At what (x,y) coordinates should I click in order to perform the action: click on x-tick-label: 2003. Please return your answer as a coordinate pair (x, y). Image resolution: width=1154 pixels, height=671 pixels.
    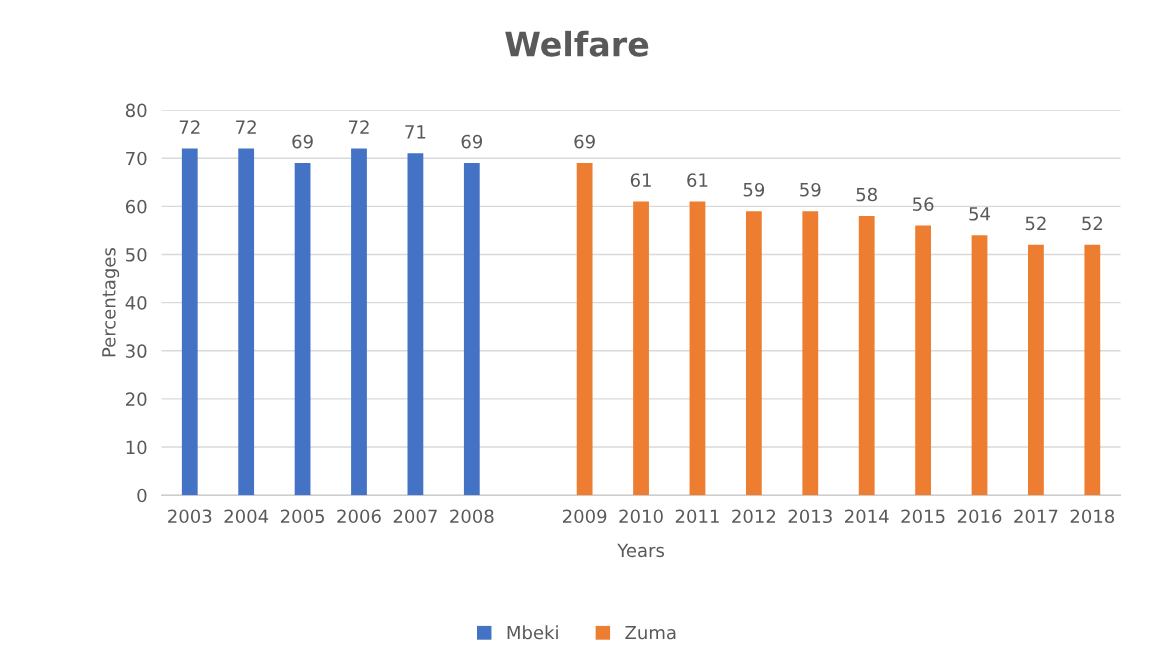
    Looking at the image, I should click on (190, 516).